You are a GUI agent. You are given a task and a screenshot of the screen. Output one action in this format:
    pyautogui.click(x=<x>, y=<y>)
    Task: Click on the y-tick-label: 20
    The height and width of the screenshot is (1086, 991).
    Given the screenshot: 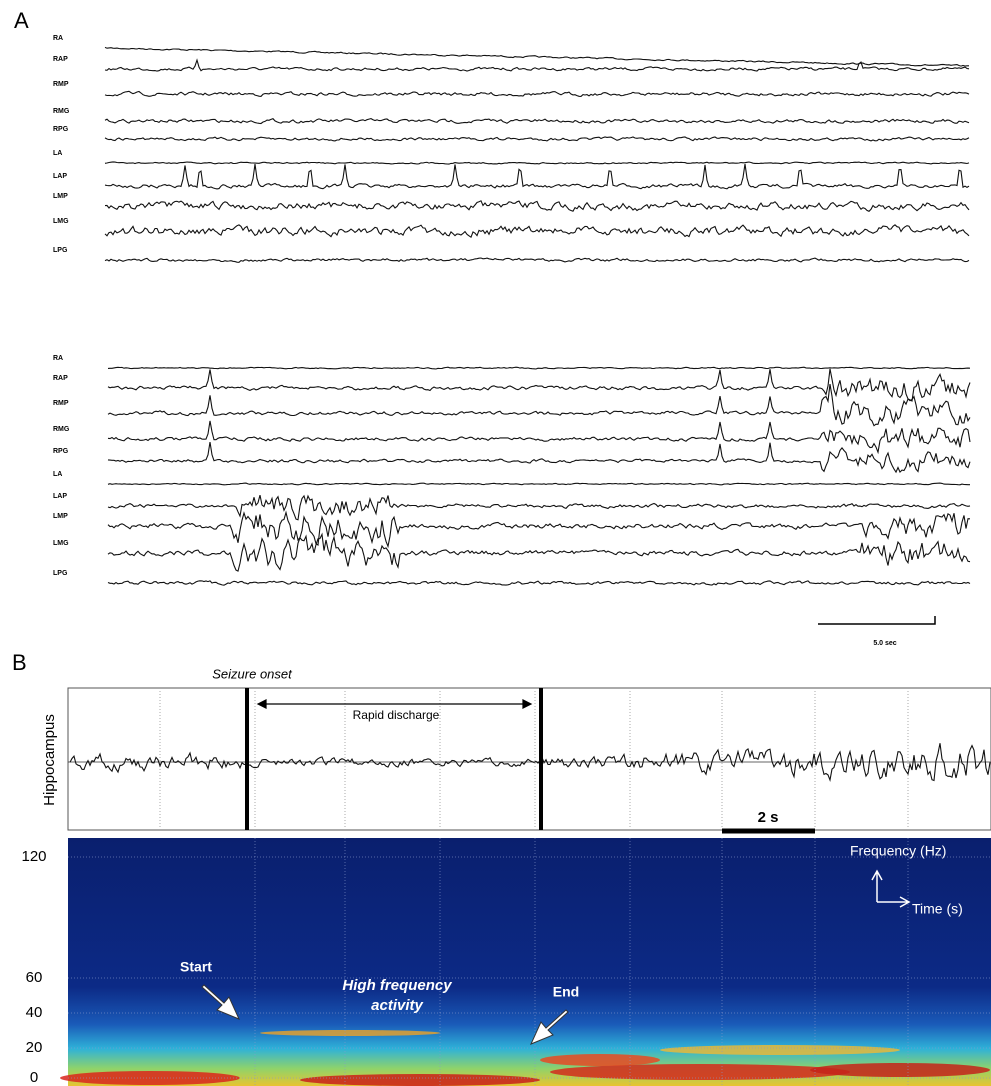 What is the action you would take?
    pyautogui.click(x=34, y=1047)
    